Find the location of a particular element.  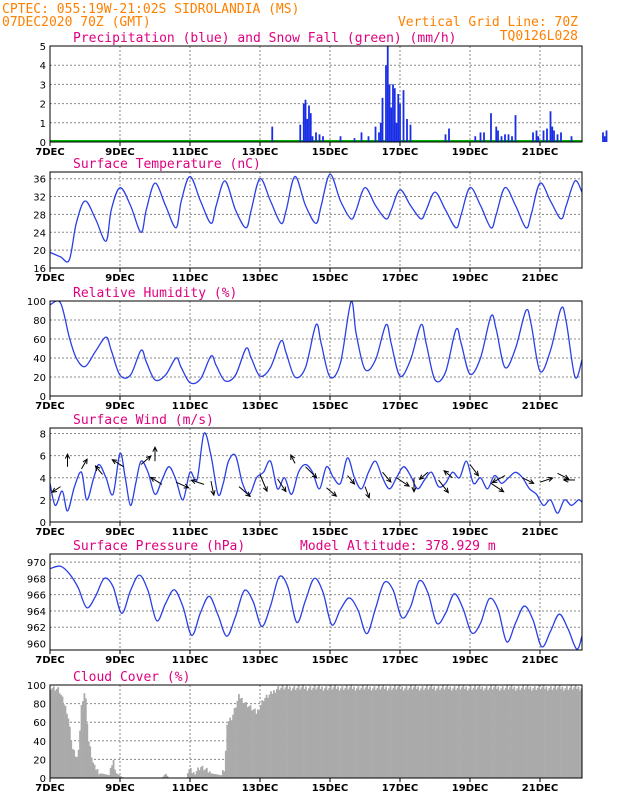

y-tick-label: 0 is located at coordinates (43, 397).